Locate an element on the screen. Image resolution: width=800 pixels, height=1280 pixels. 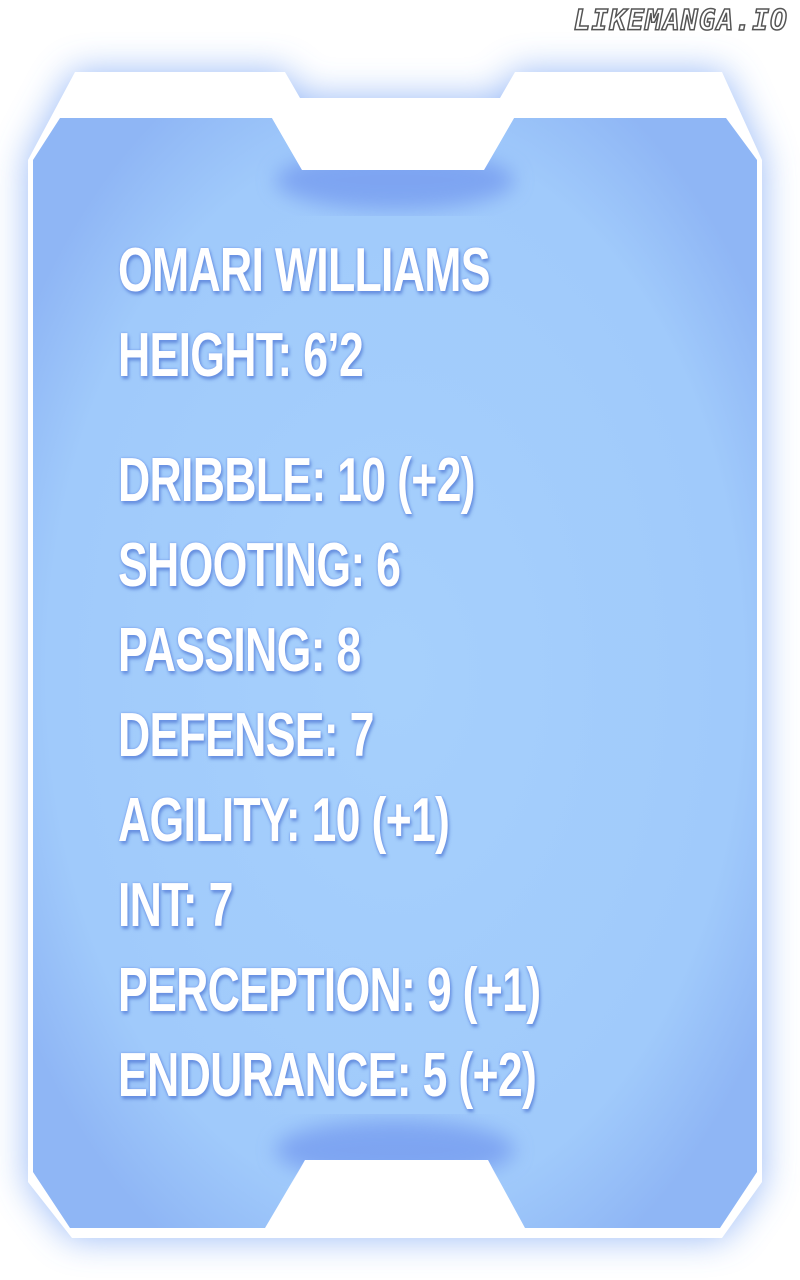
top-tab is located at coordinates (393, 144).